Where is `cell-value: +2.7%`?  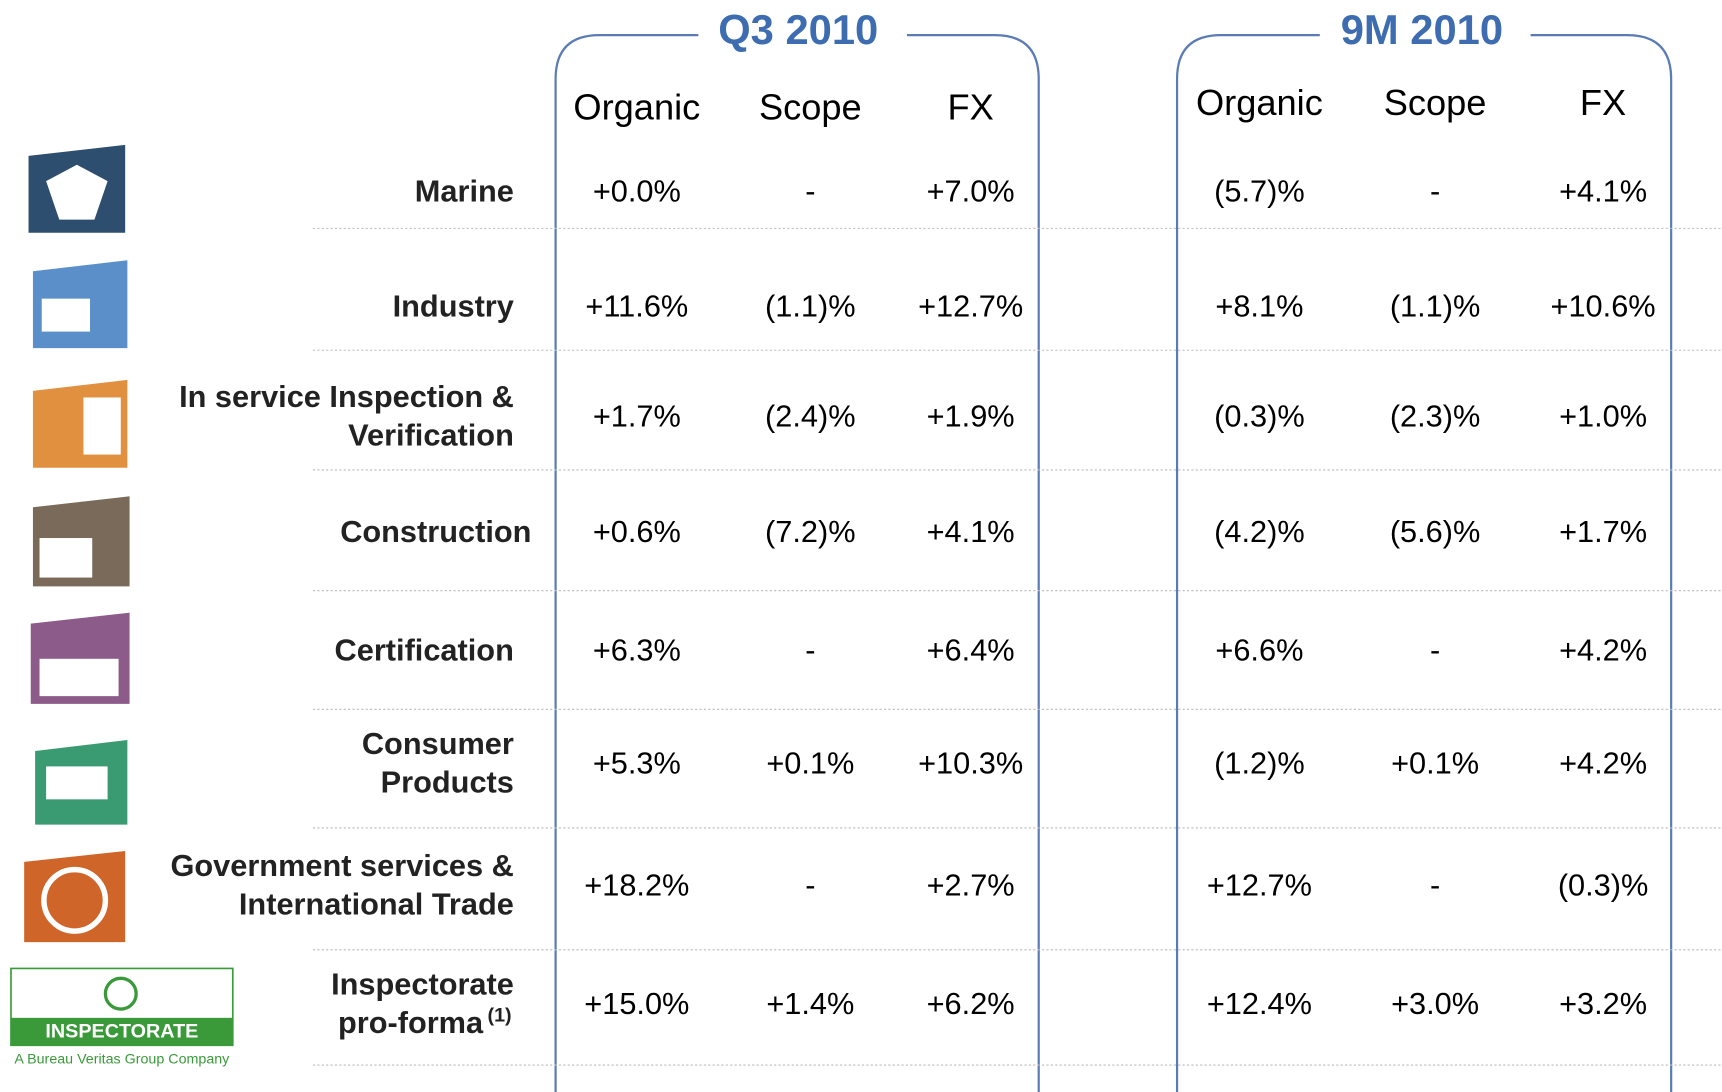
cell-value: +2.7% is located at coordinates (971, 884).